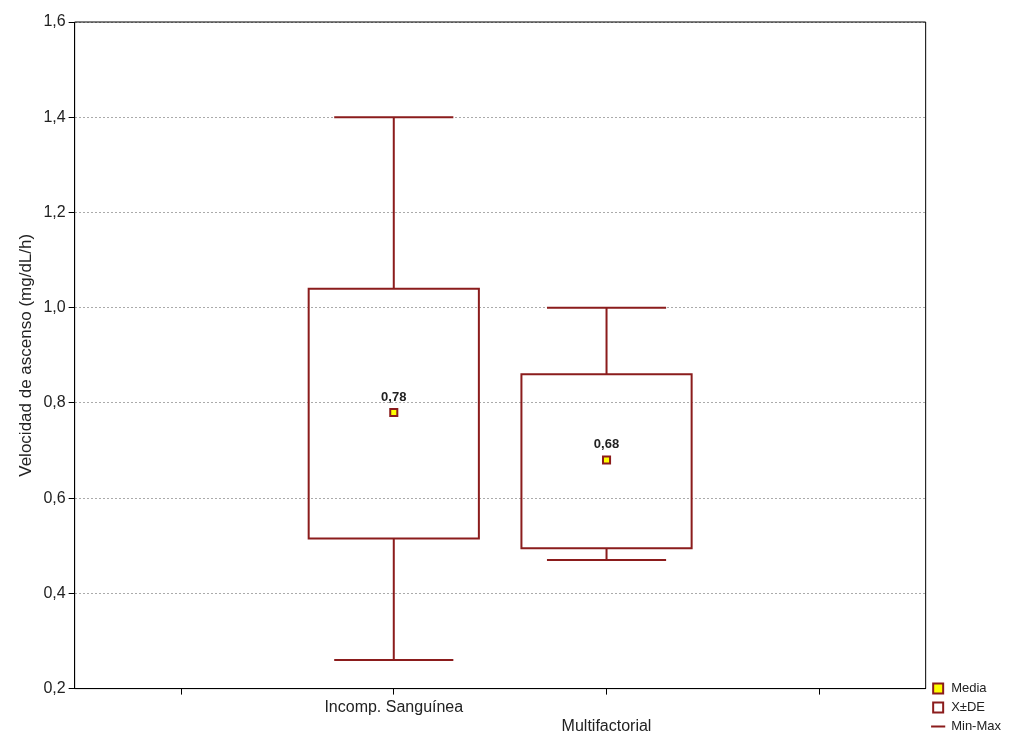 Image resolution: width=1023 pixels, height=751 pixels. Describe the element at coordinates (606, 444) in the screenshot. I see `data-label: 0,68` at that location.